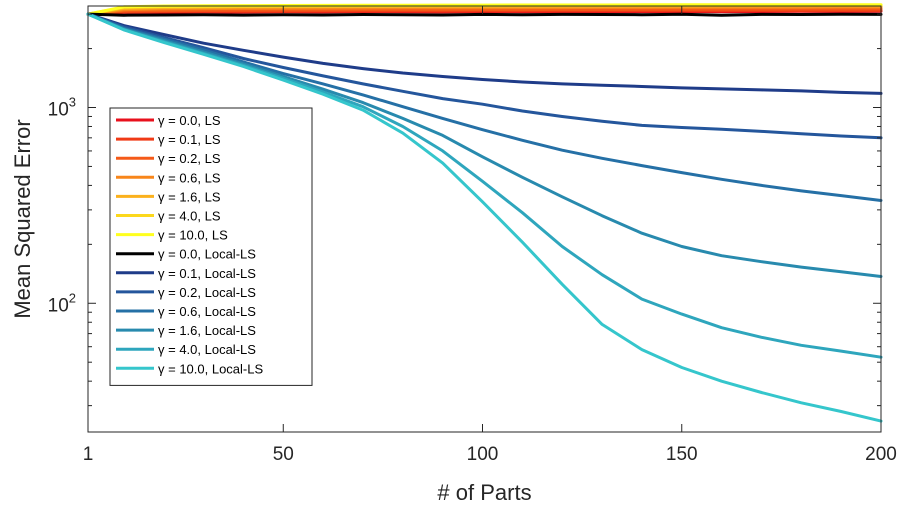  Describe the element at coordinates (189, 158) in the screenshot. I see `legend-label-2: γ = 0.2, LS` at that location.